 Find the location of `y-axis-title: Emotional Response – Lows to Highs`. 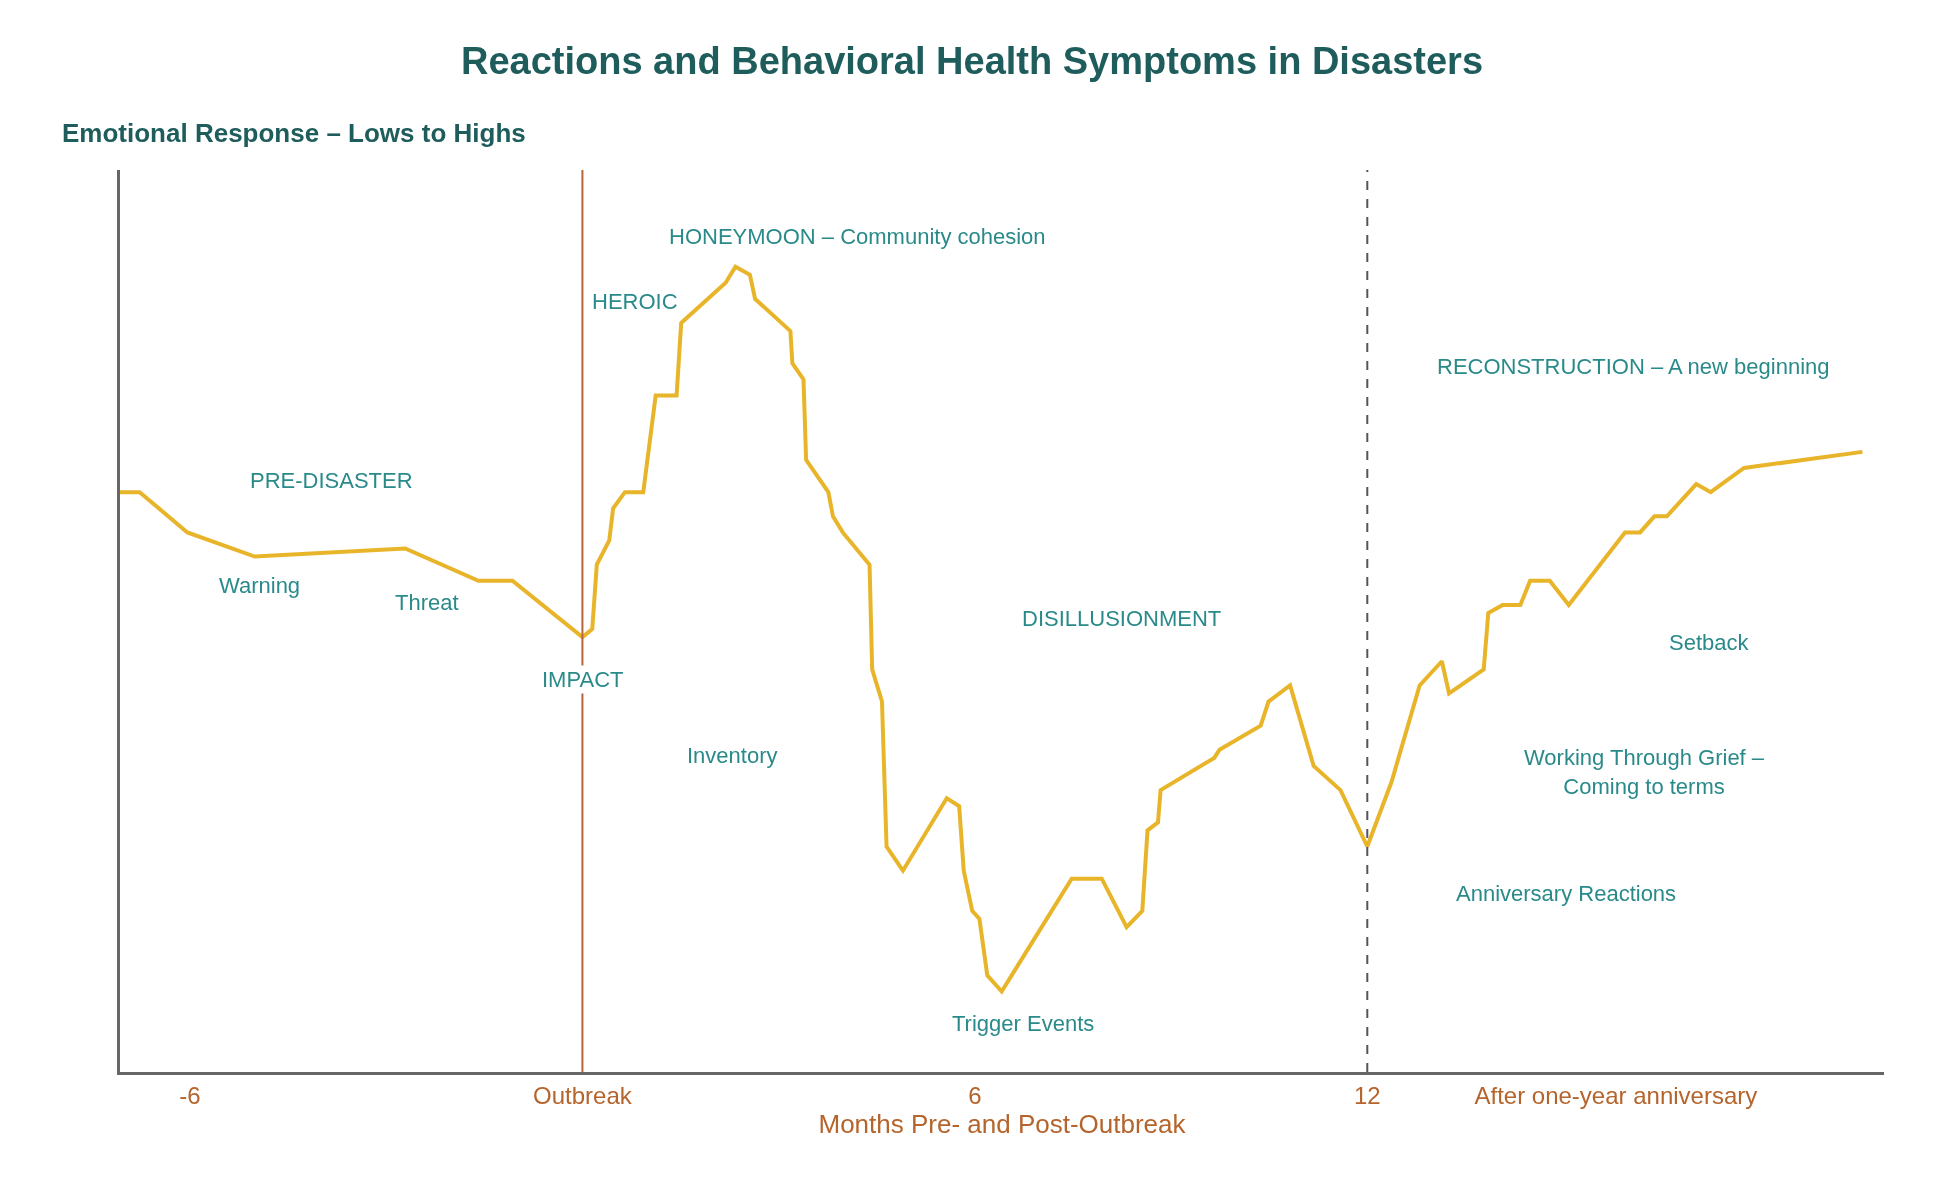

y-axis-title: Emotional Response – Lows to Highs is located at coordinates (294, 133).